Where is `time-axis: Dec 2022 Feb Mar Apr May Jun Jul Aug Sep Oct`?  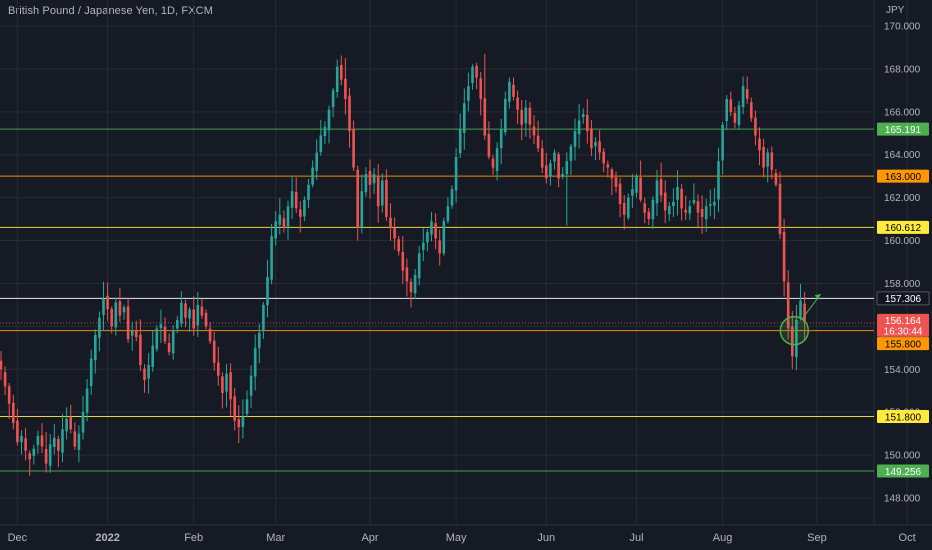 time-axis: Dec 2022 Feb Mar Apr May Jun Jul Aug Sep Oct is located at coordinates (462, 538).